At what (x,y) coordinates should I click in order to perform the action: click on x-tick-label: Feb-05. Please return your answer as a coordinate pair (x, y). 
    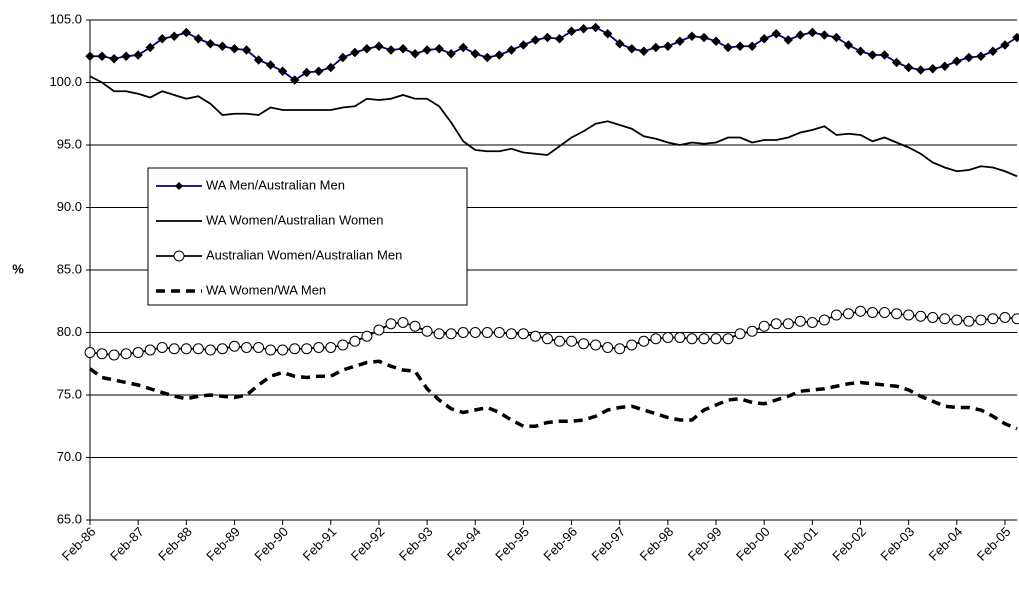
    Looking at the image, I should click on (994, 544).